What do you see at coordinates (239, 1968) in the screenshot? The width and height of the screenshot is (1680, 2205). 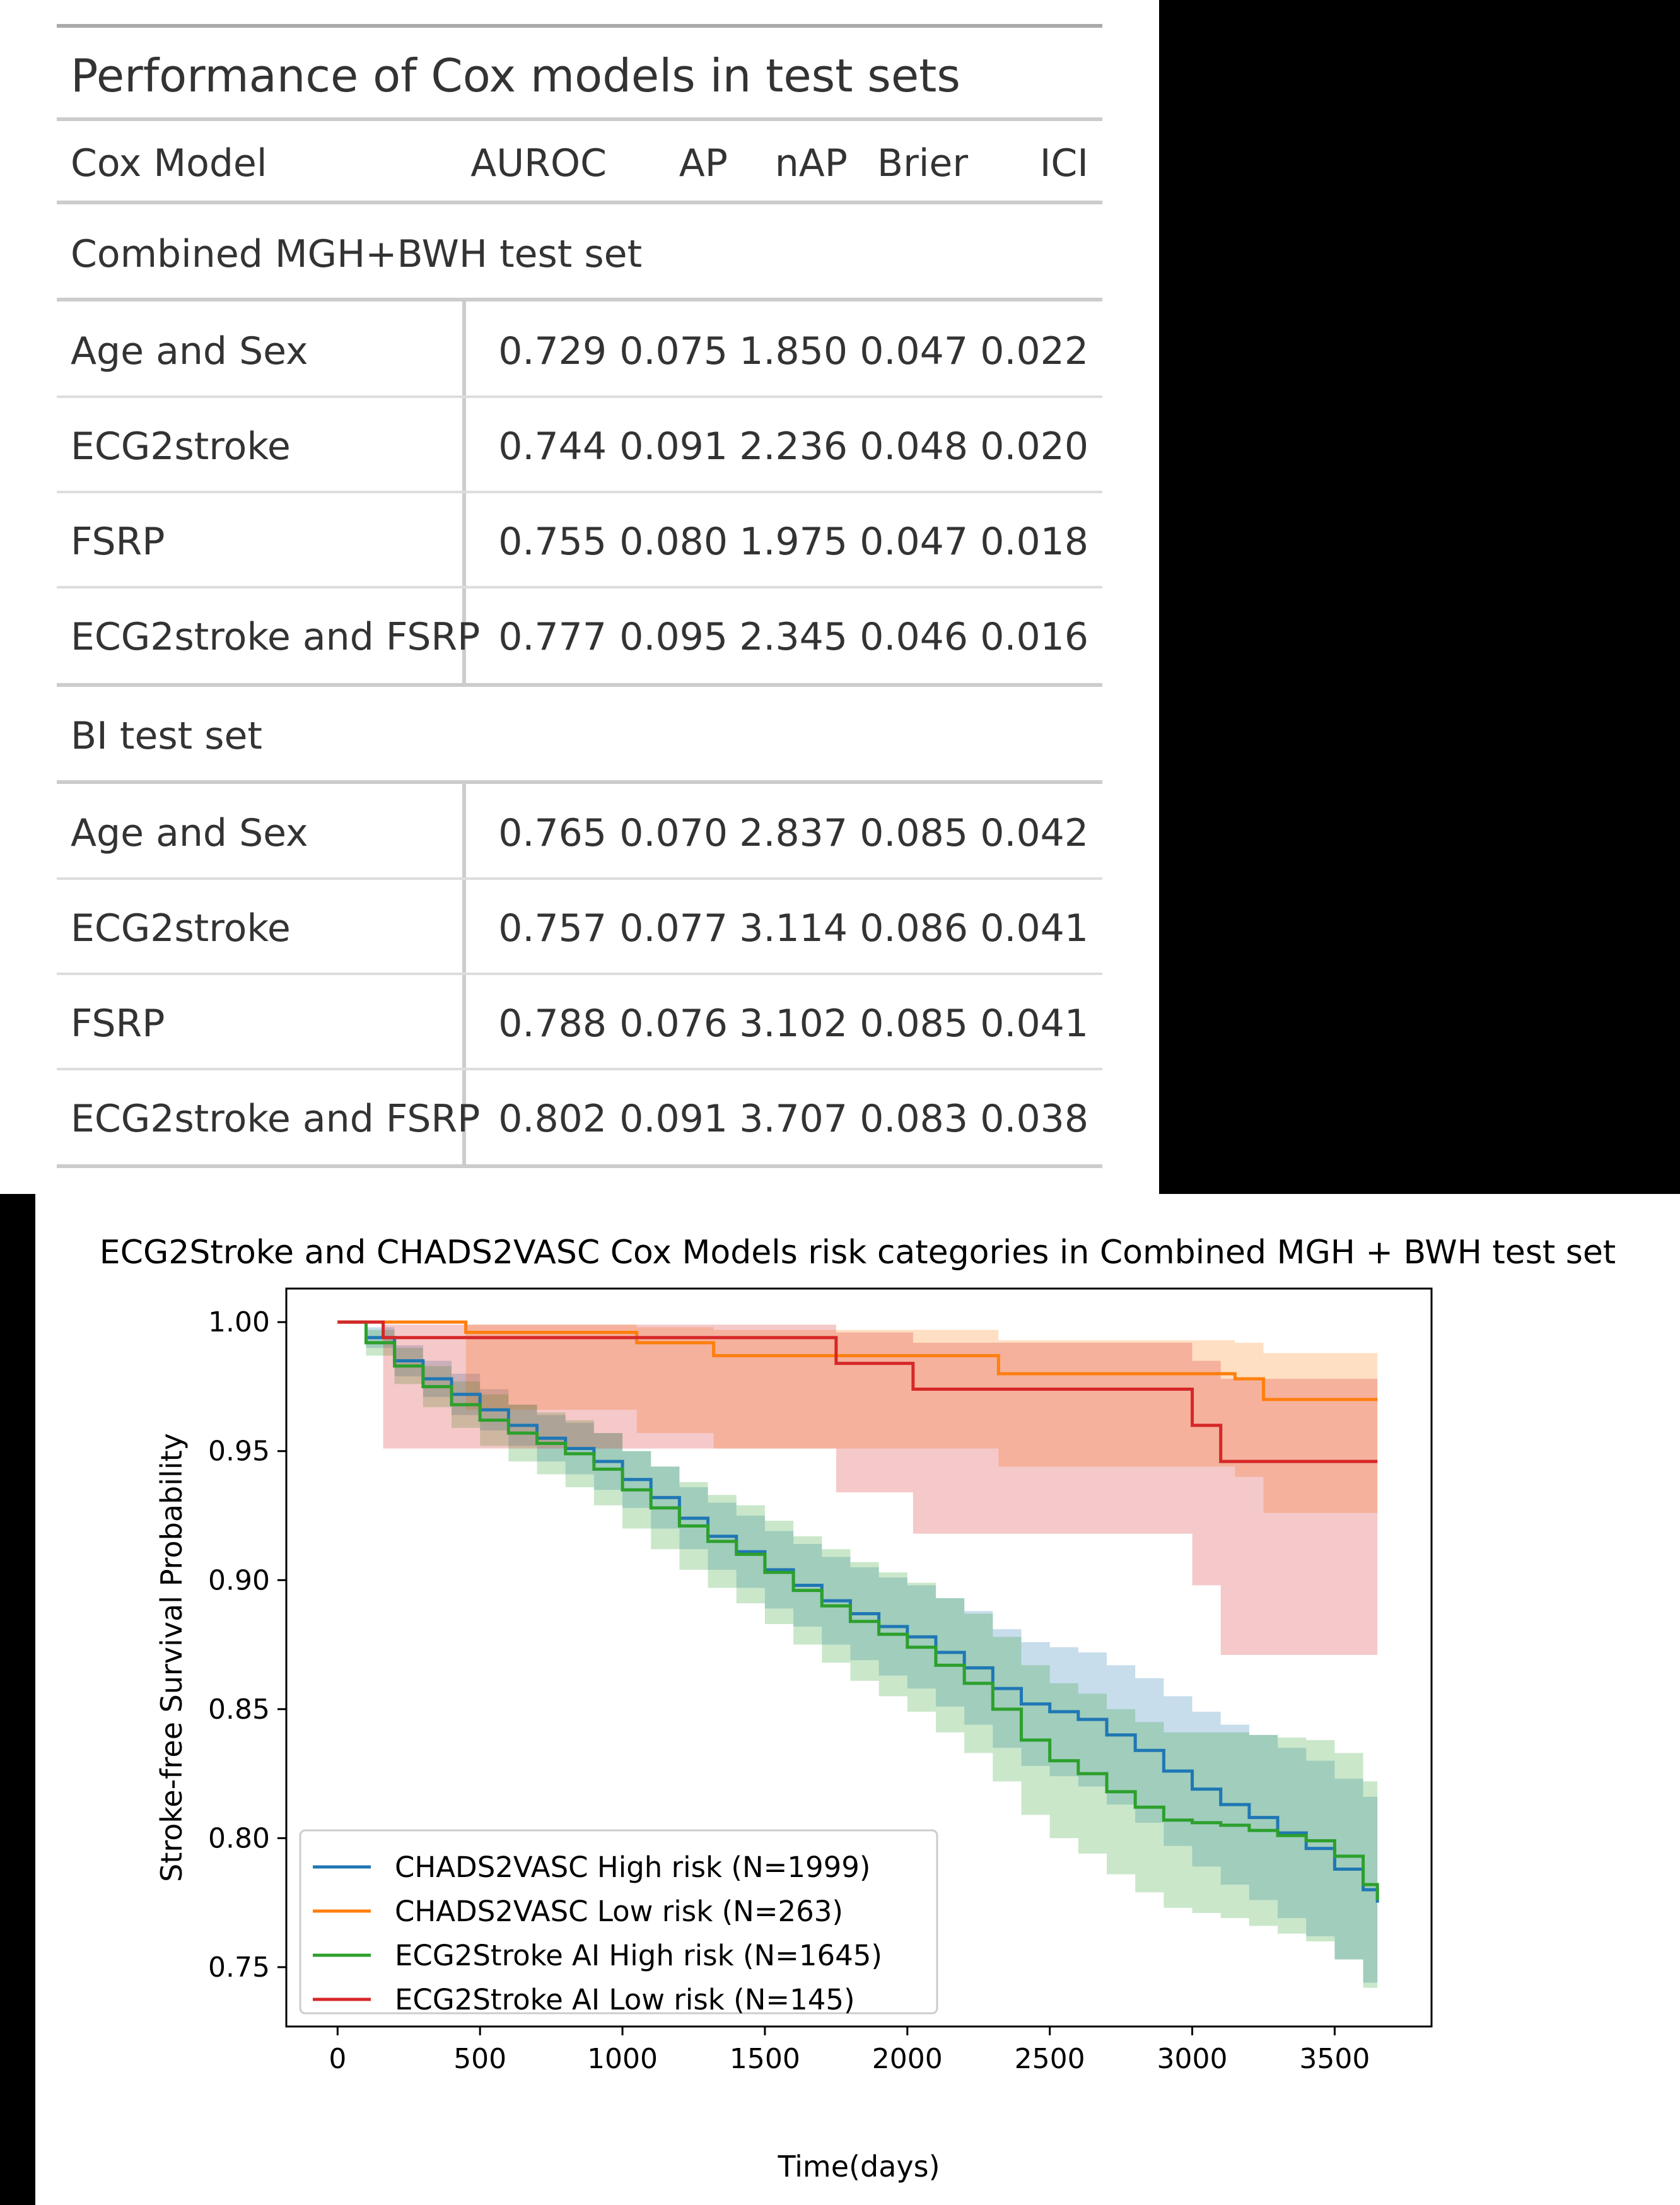 I see `y-tick-label: 0.75` at bounding box center [239, 1968].